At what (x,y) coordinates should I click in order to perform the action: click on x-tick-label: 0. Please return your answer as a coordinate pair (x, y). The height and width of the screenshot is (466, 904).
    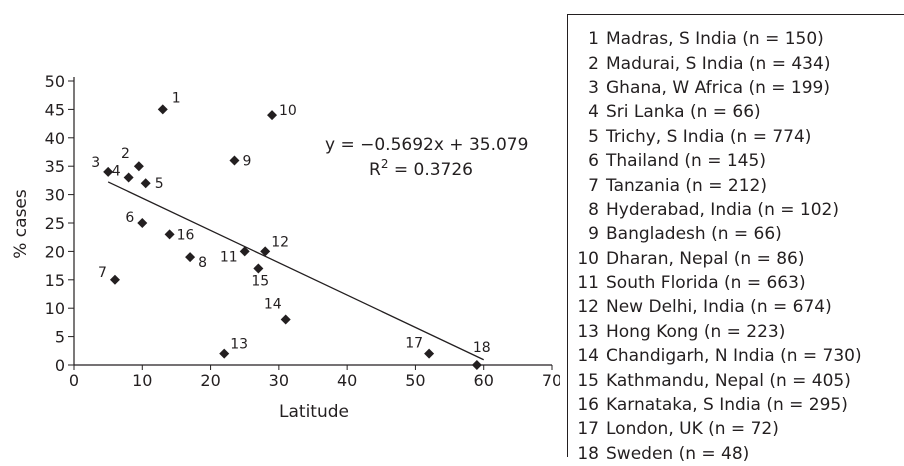
    Looking at the image, I should click on (74, 380).